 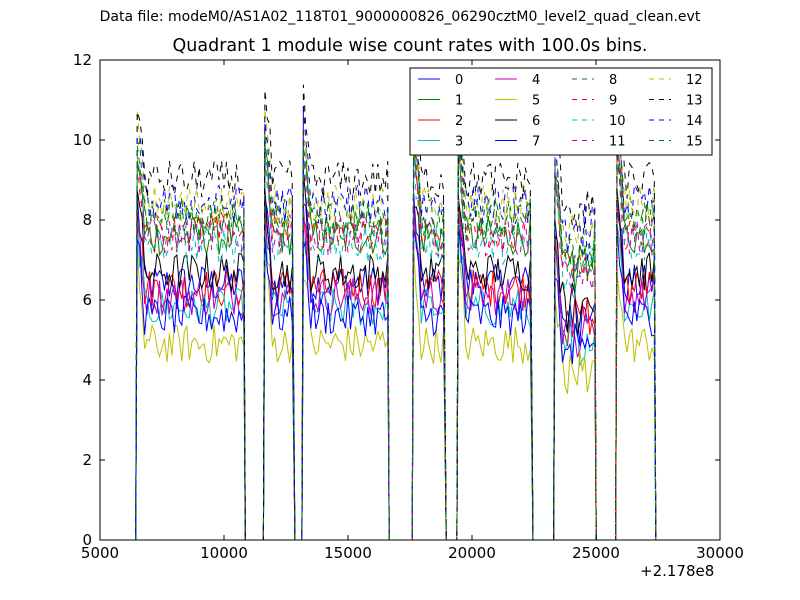 What do you see at coordinates (596, 553) in the screenshot?
I see `x-tick-label: 25000` at bounding box center [596, 553].